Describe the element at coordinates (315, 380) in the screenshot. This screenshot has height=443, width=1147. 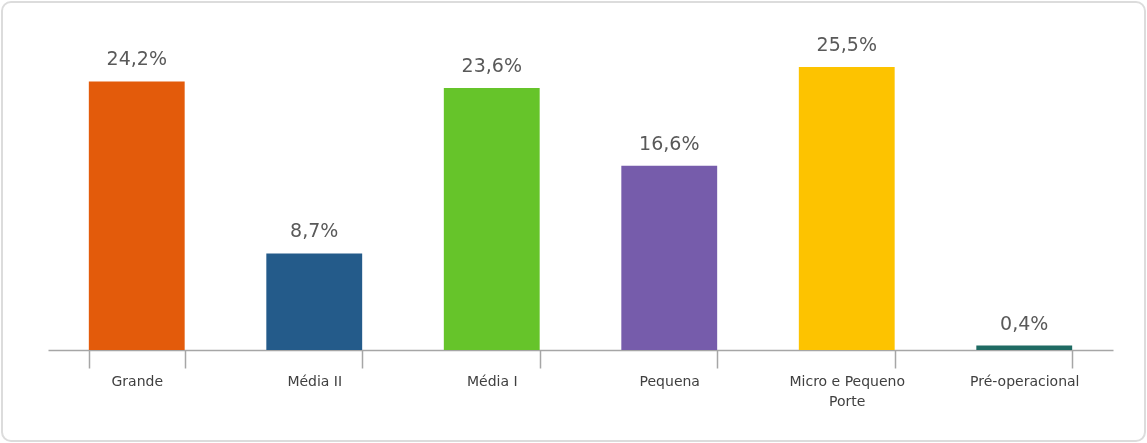
I see `x-tick-label: Média II` at that location.